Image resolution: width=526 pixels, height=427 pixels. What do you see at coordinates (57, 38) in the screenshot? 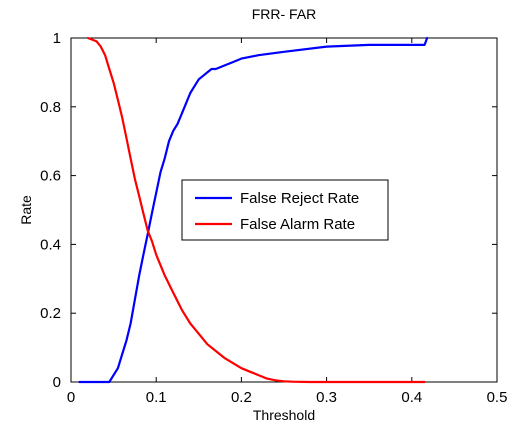
I see `y-tick-label: 1` at bounding box center [57, 38].